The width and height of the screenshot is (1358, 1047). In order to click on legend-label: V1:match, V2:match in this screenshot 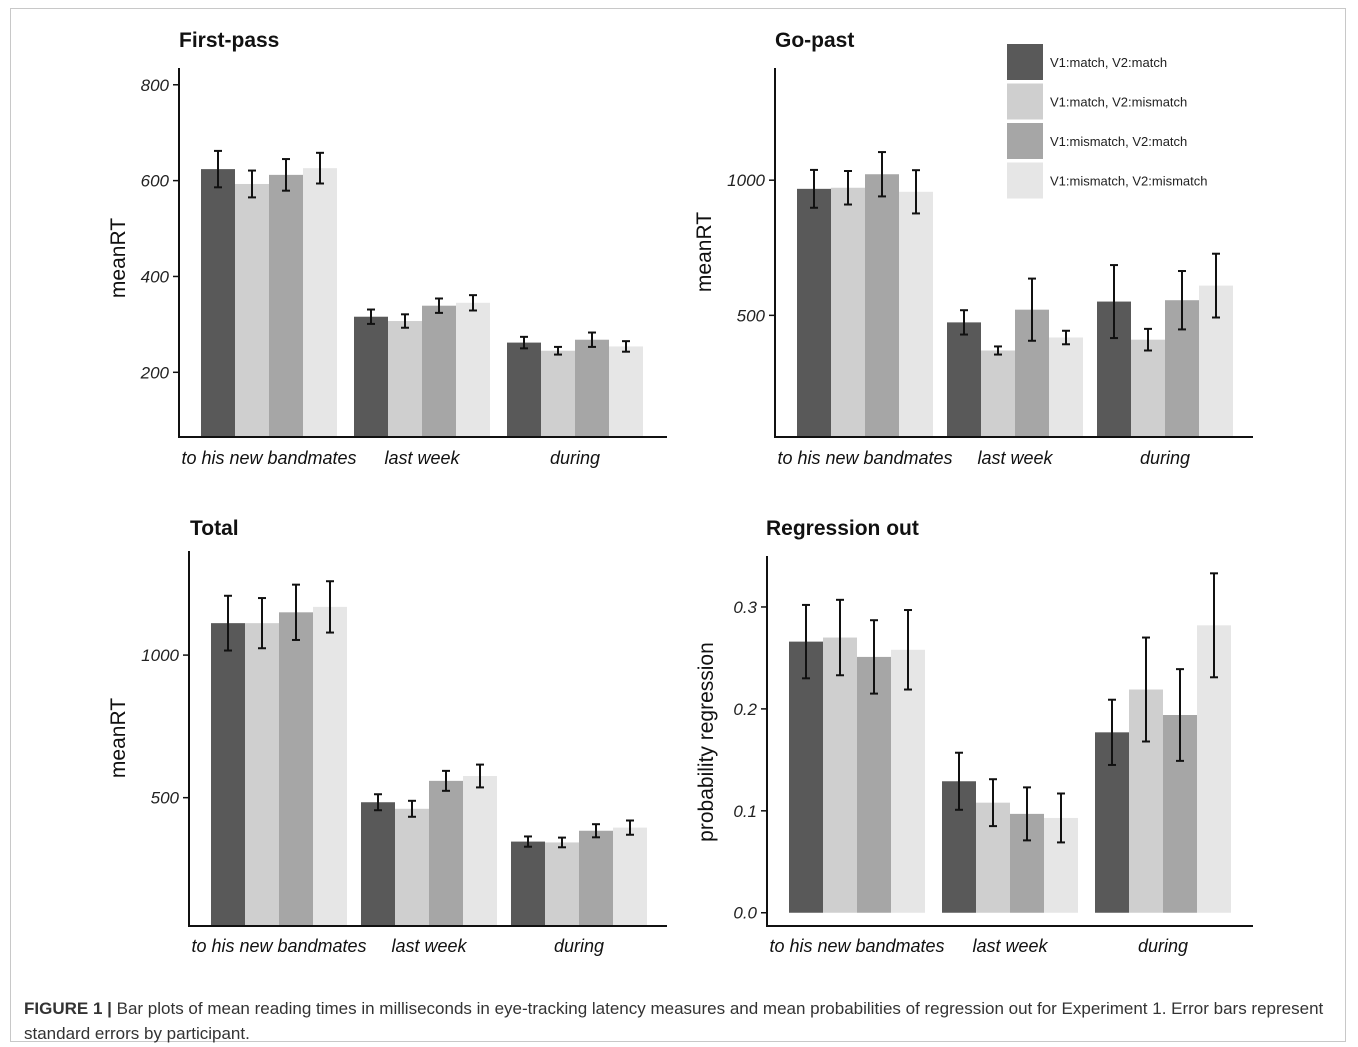, I will do `click(1108, 62)`.